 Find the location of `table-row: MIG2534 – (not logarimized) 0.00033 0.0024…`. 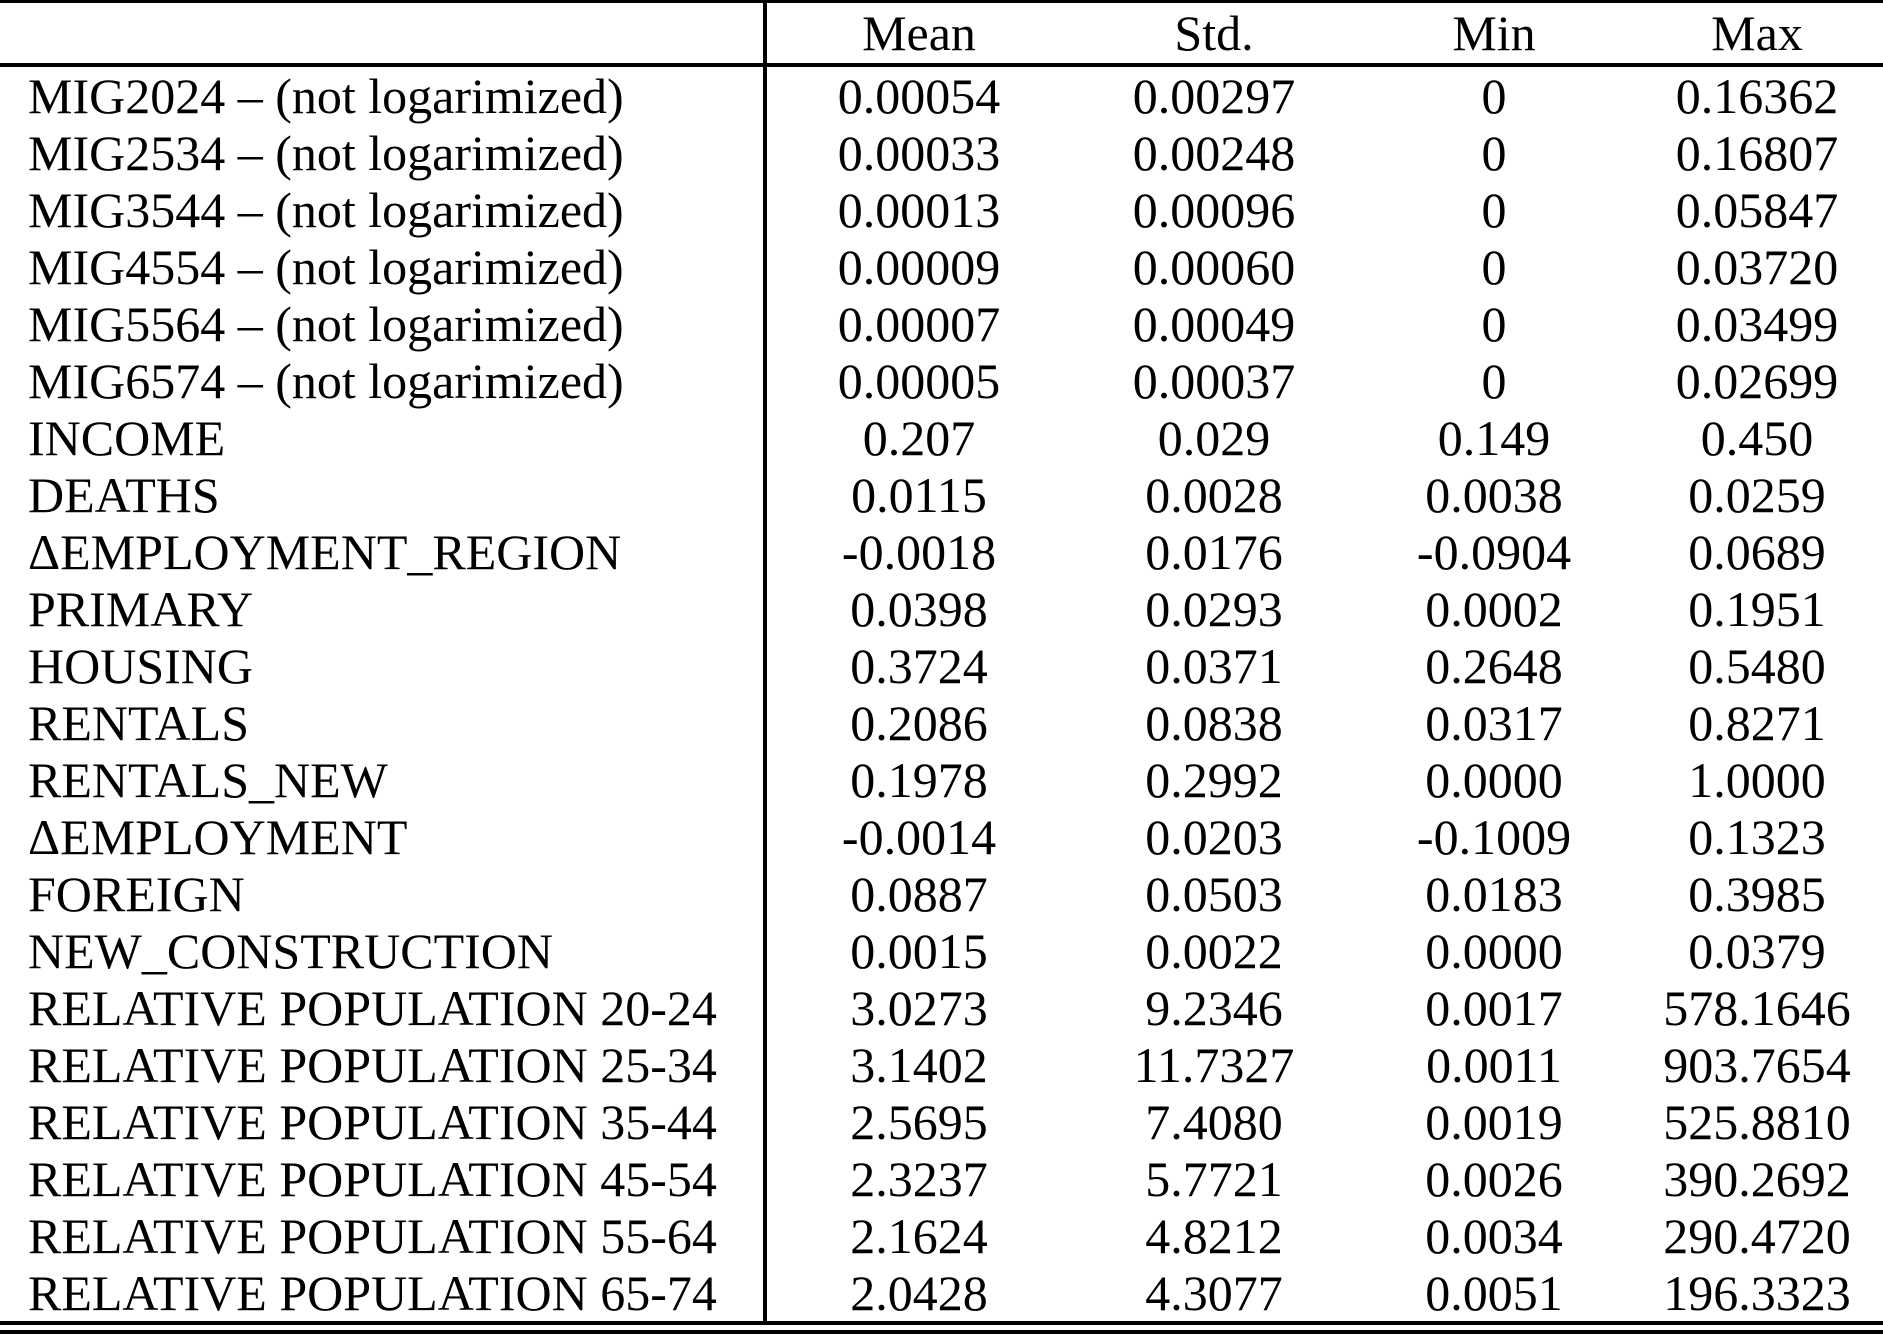

table-row: MIG2534 – (not logarimized) 0.00033 0.0024… is located at coordinates (941, 152).